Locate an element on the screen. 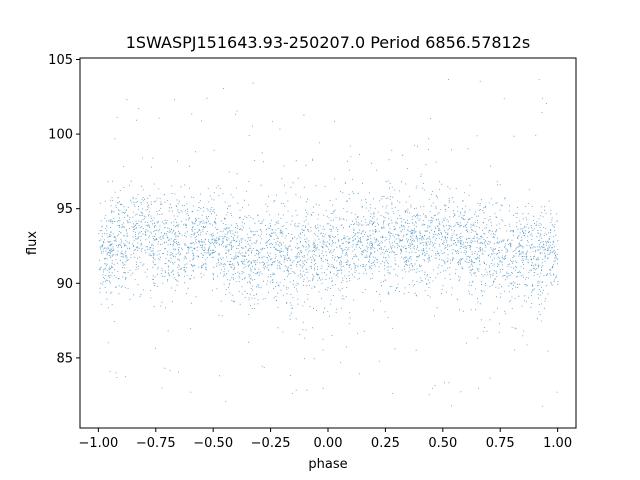 This screenshot has height=480, width=640. y-tick-label: 105 is located at coordinates (60, 60).